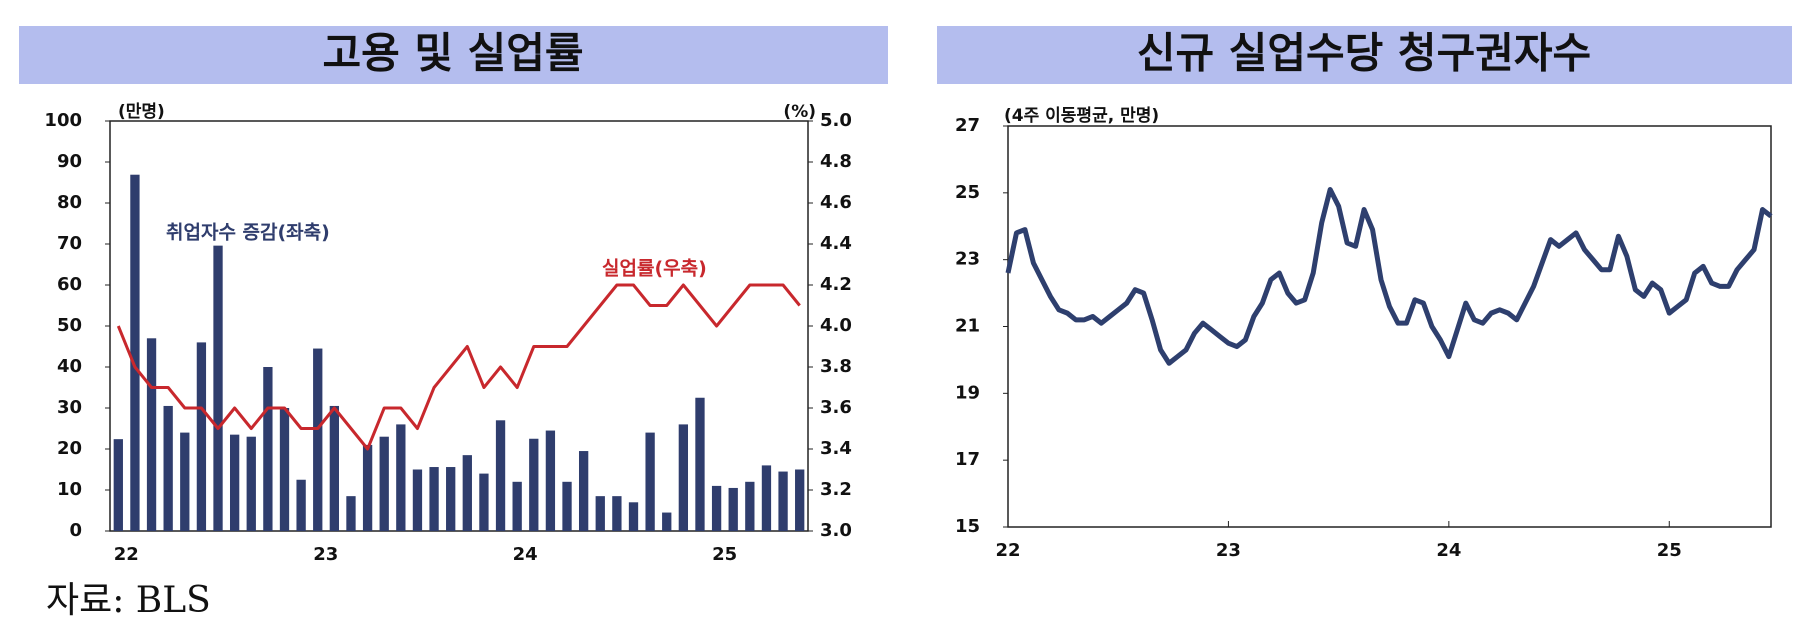 This screenshot has height=638, width=1808. I want to click on y-tick-label: 15, so click(967, 526).